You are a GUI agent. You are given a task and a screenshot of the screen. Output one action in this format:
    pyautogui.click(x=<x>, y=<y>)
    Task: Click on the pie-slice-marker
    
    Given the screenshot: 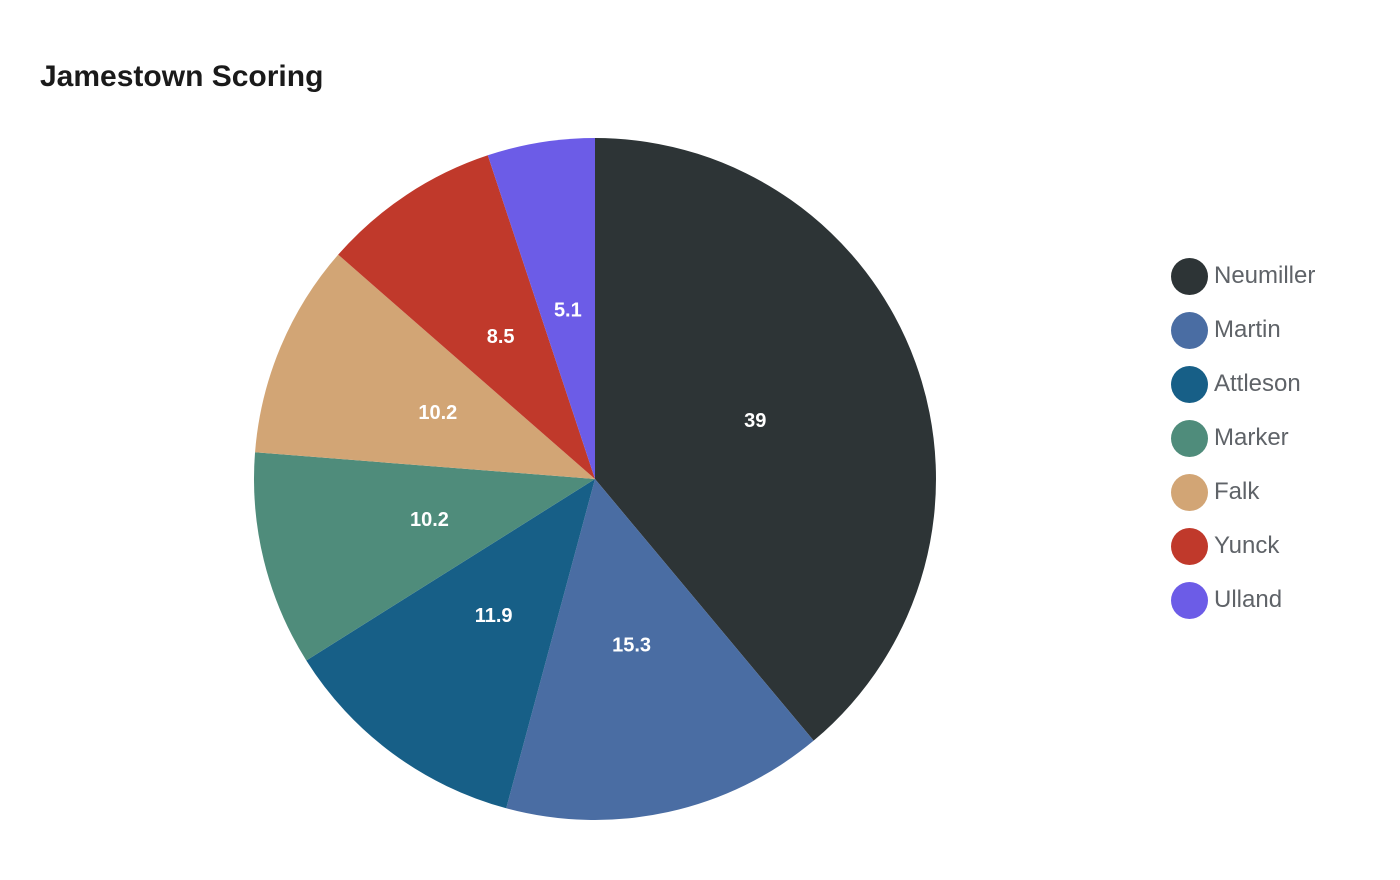 What is the action you would take?
    pyautogui.click(x=424, y=556)
    